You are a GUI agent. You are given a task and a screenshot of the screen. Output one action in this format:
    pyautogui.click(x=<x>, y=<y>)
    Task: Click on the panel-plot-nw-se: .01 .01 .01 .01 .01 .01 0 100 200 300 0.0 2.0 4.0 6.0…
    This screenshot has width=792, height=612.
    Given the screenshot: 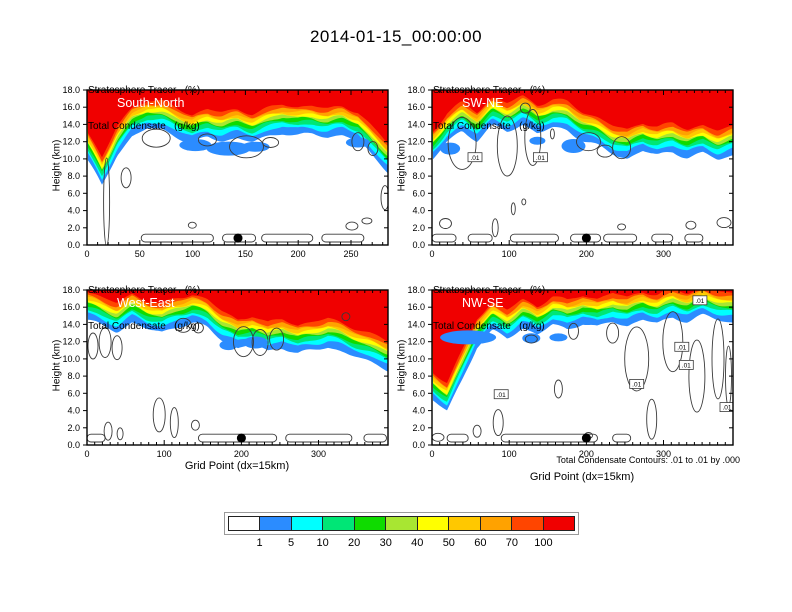 What is the action you would take?
    pyautogui.click(x=570, y=372)
    